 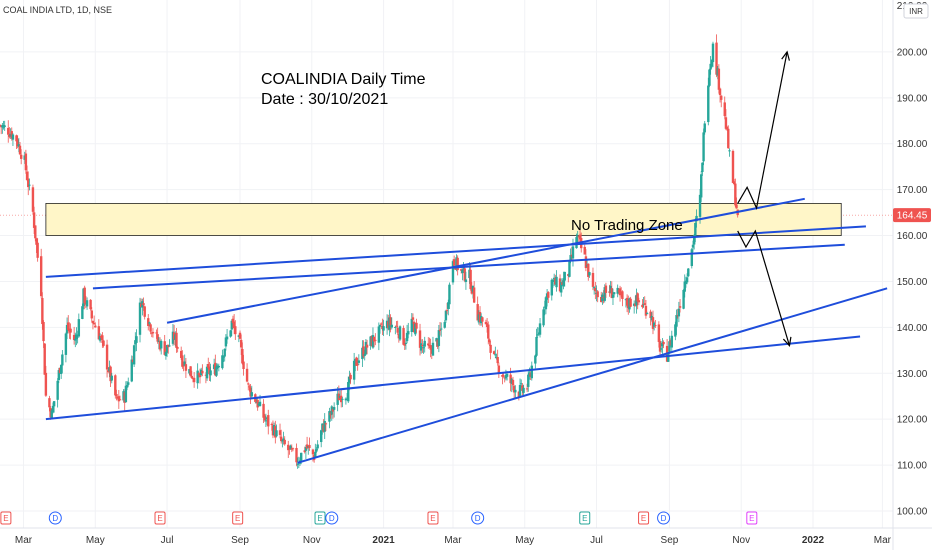 I want to click on symbol-title: COAL INDIA LTD, 1D, NSE, so click(x=57, y=10).